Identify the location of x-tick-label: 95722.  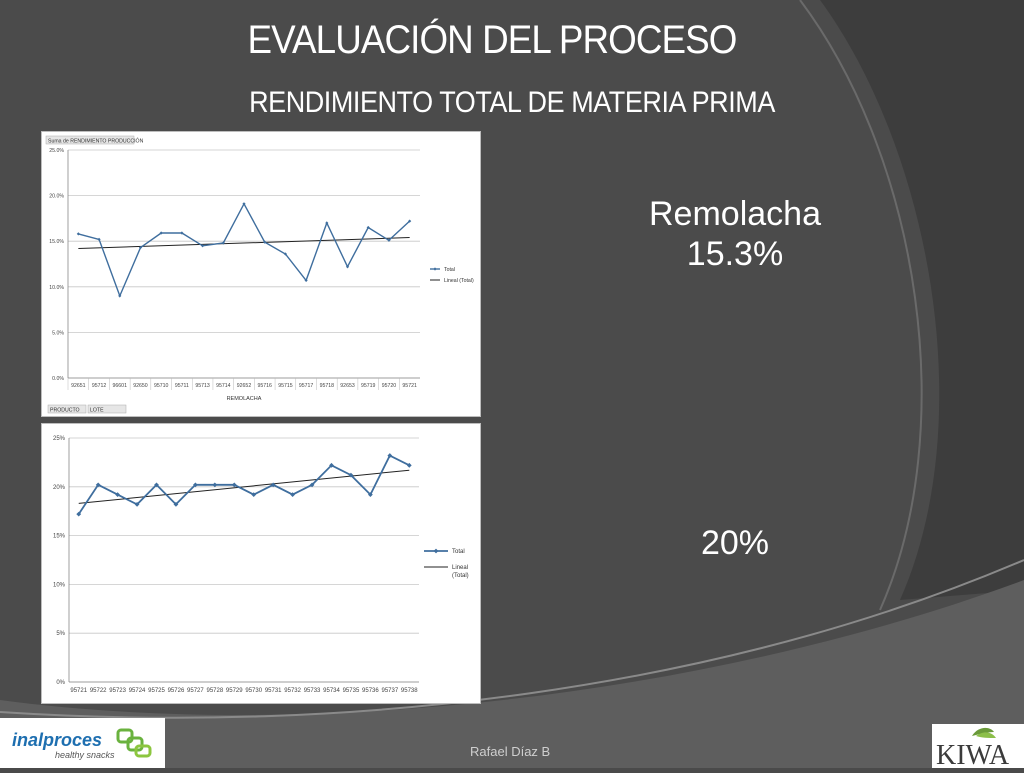
(98, 691).